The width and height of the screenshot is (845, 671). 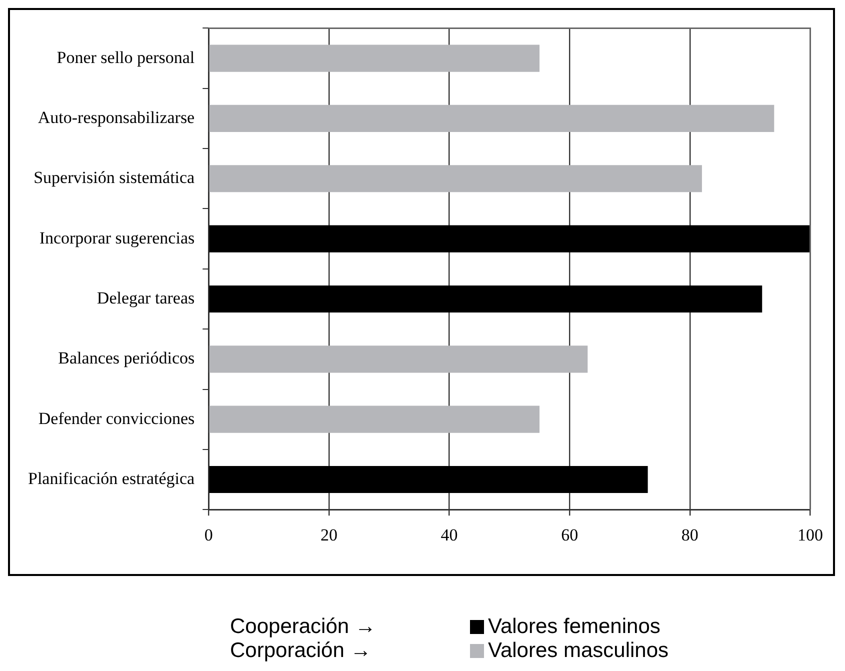 What do you see at coordinates (115, 178) in the screenshot?
I see `y-tick-label: Supervisión sistemática` at bounding box center [115, 178].